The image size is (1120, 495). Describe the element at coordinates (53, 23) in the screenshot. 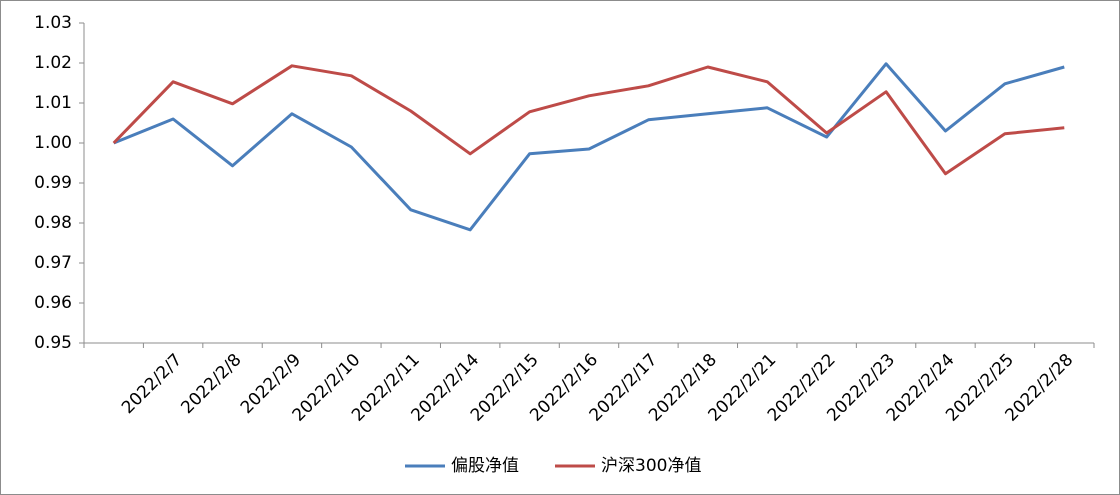

I see `y-tick-label: 1.03` at that location.